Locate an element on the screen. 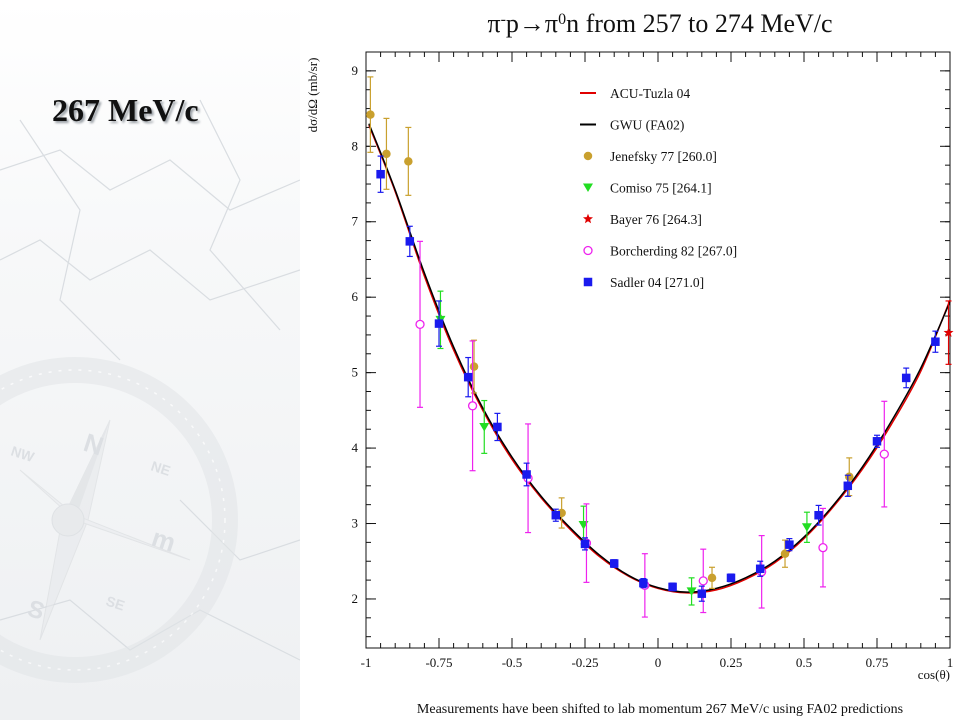  svg-text: NW is located at coordinates (23, 454).